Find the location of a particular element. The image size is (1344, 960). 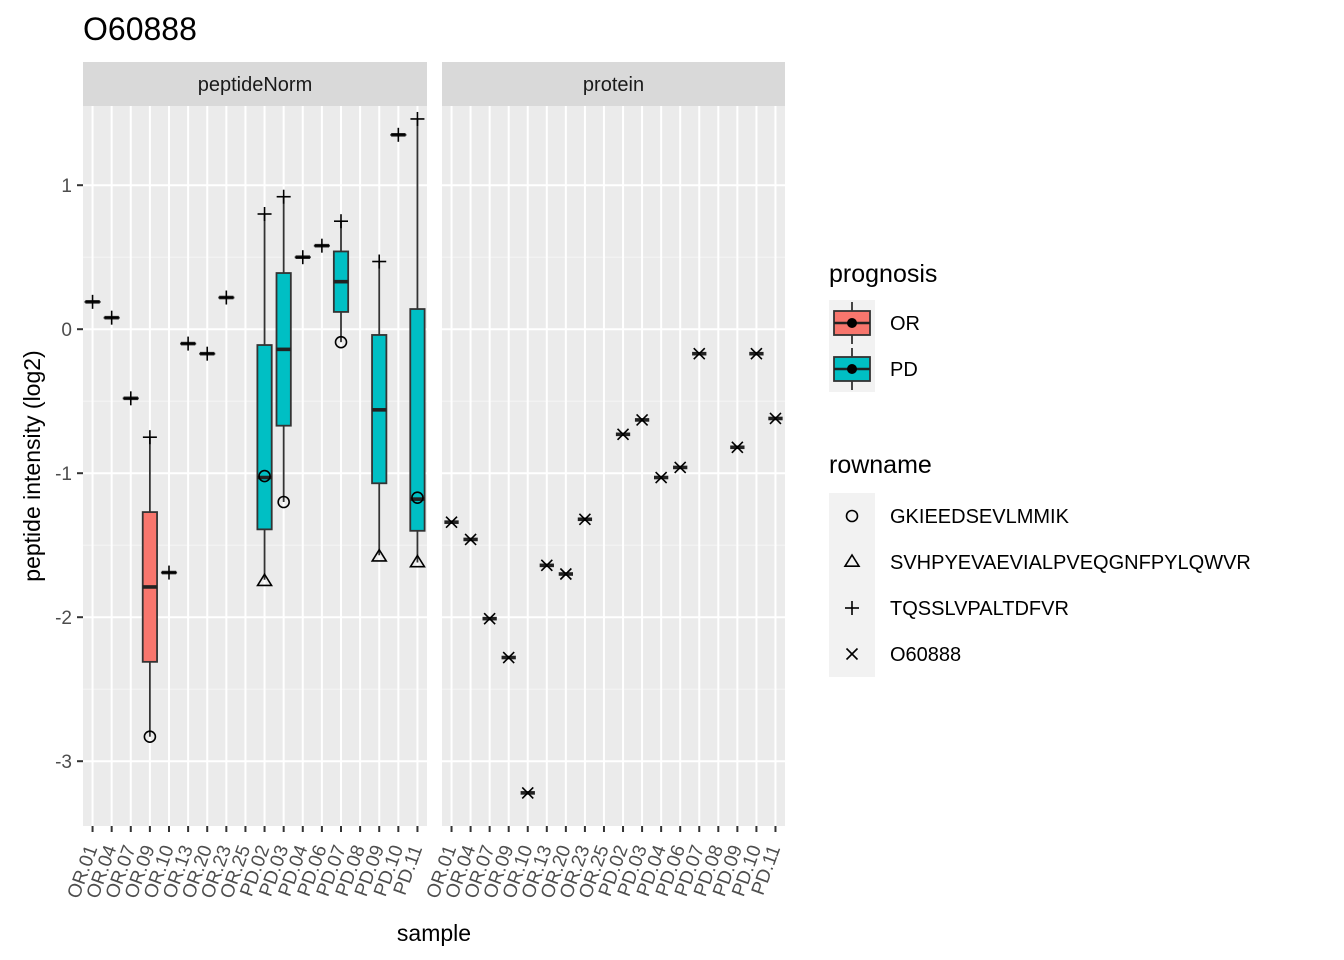

y-tick-label: 0 is located at coordinates (66, 330).